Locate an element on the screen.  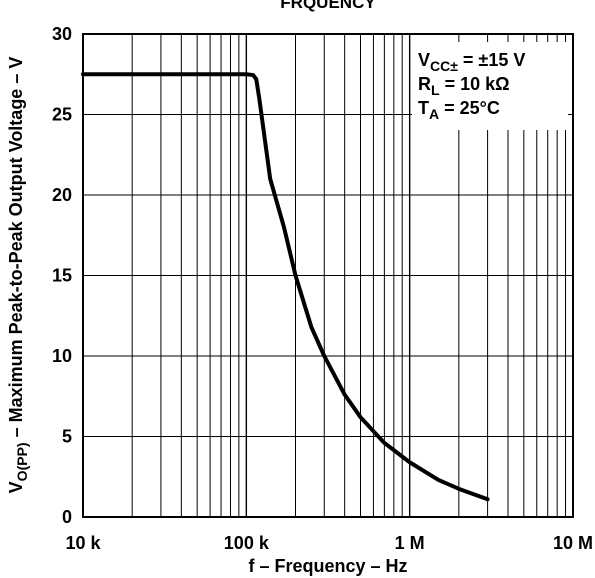
x-axis-title: f – Frequency – Hz is located at coordinates (327, 566).